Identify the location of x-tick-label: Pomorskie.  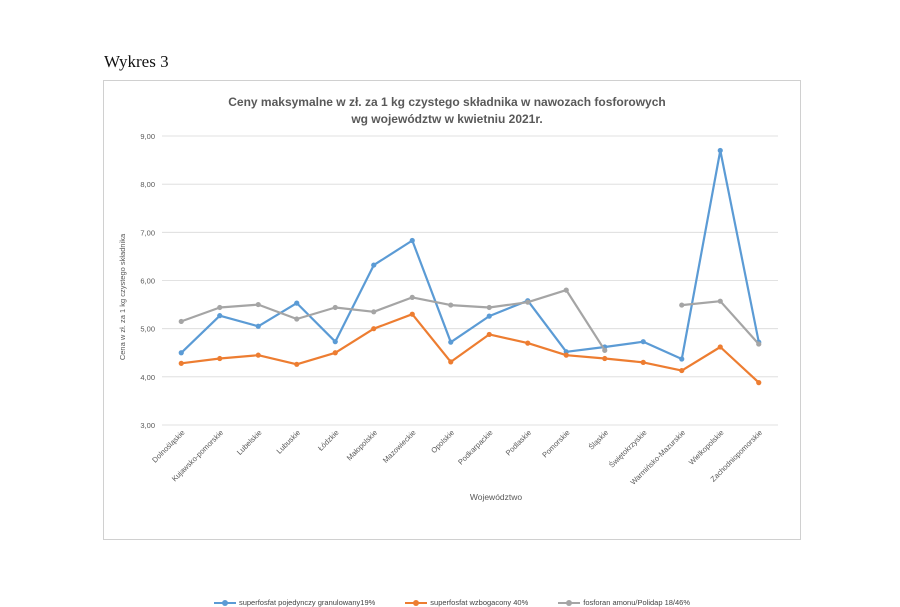
(555, 443).